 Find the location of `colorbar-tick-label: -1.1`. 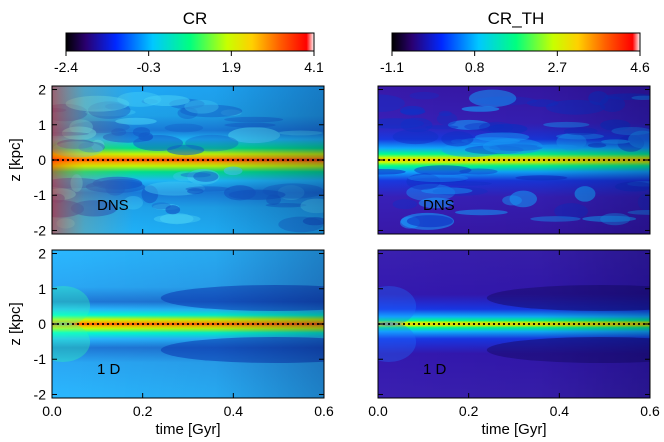

colorbar-tick-label: -1.1 is located at coordinates (392, 67).